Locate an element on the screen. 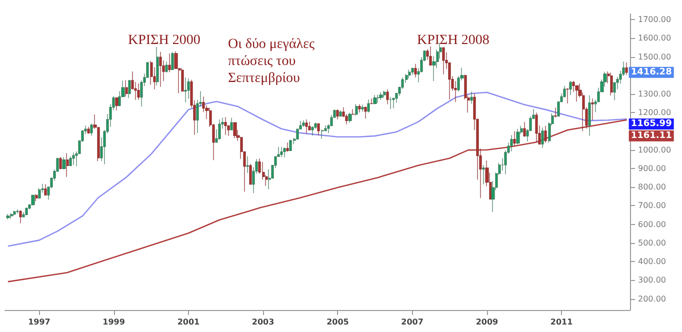 The width and height of the screenshot is (682, 332). y-tick-label: 1200.00 is located at coordinates (655, 113).